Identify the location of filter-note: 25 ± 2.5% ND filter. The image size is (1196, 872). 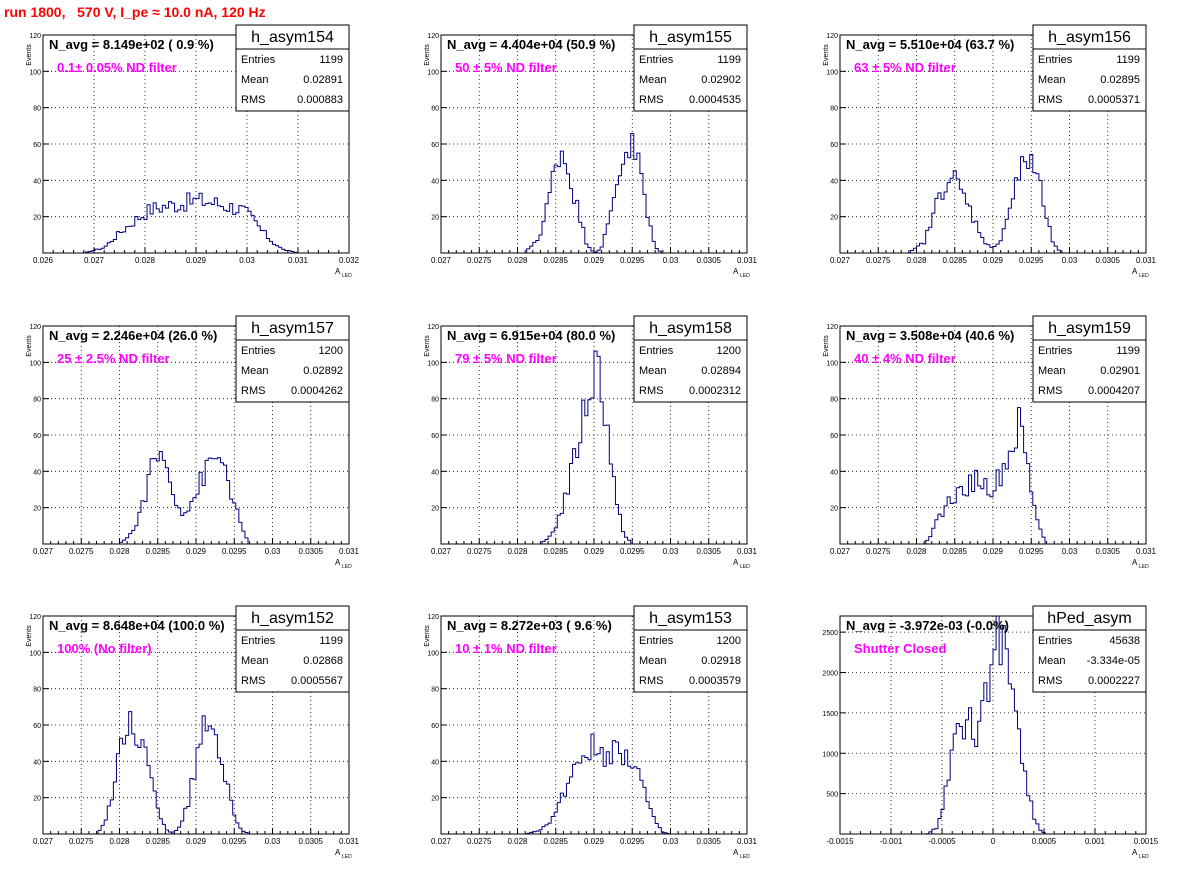
(113, 358).